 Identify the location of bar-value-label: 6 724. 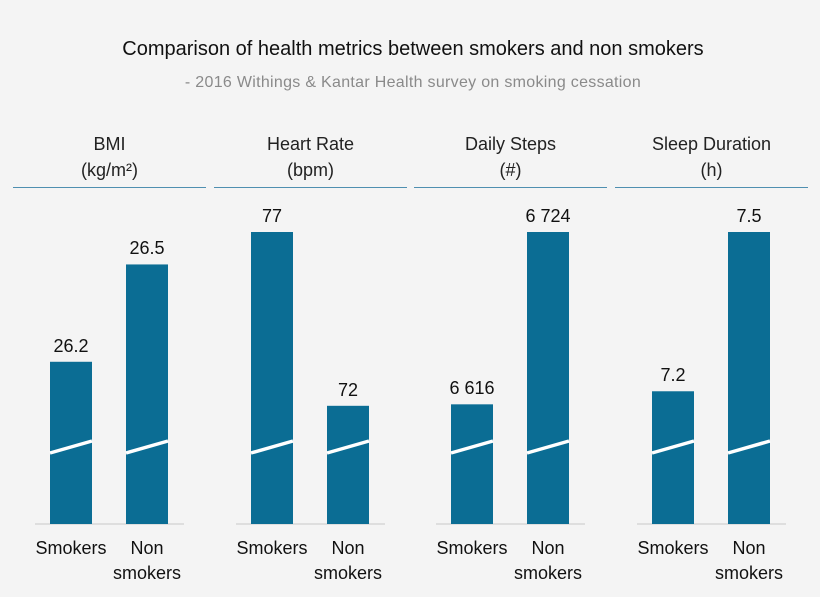
(548, 216).